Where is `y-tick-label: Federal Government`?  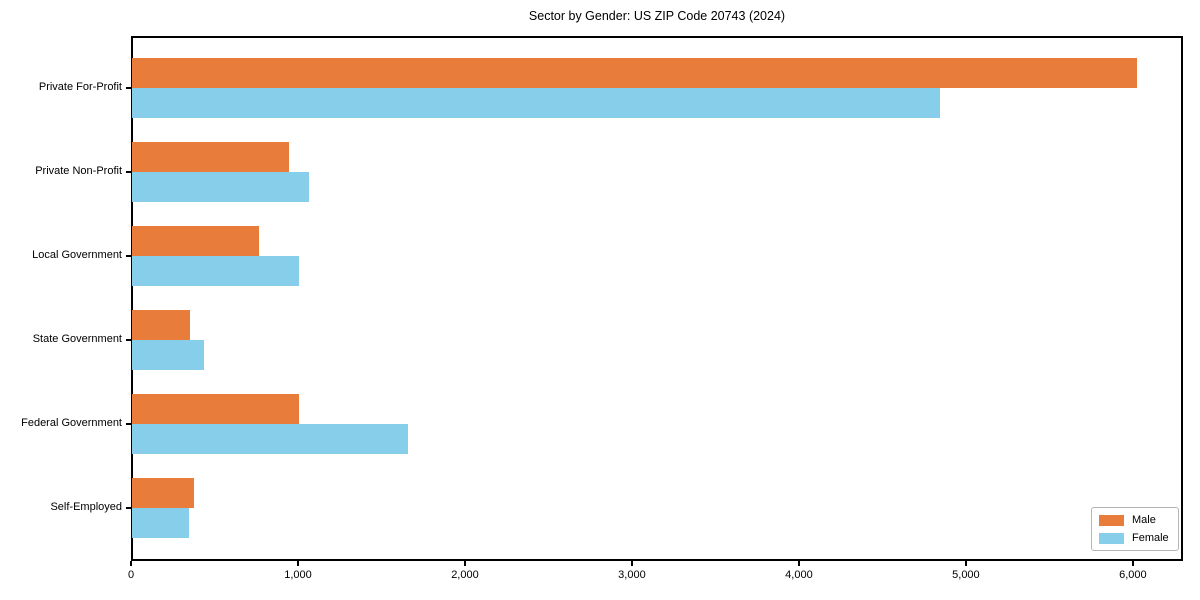 y-tick-label: Federal Government is located at coordinates (71, 423).